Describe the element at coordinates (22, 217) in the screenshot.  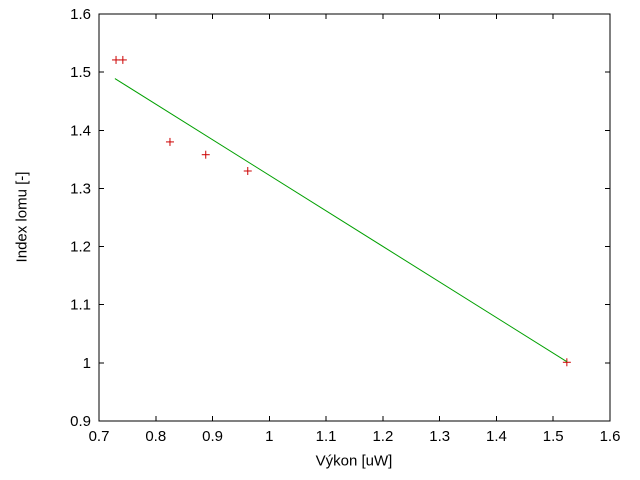
I see `y-axis-title: Index lomu [-]` at that location.